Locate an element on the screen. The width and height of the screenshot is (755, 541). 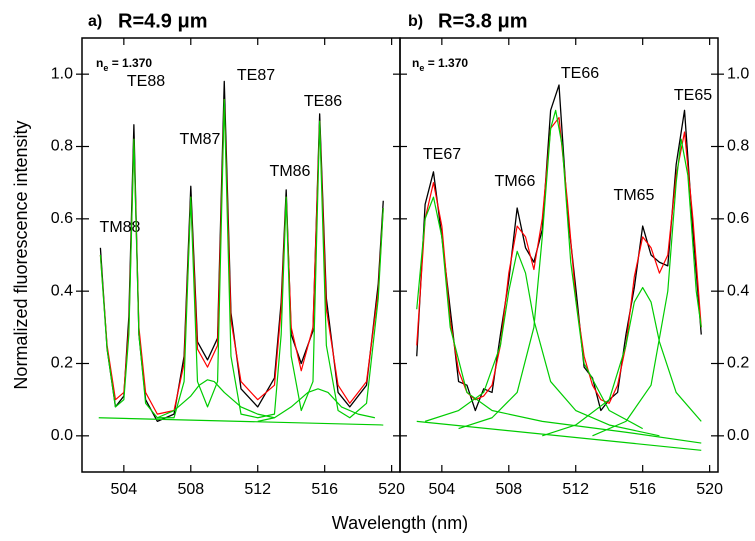
peak-label: TM66 is located at coordinates (515, 181).